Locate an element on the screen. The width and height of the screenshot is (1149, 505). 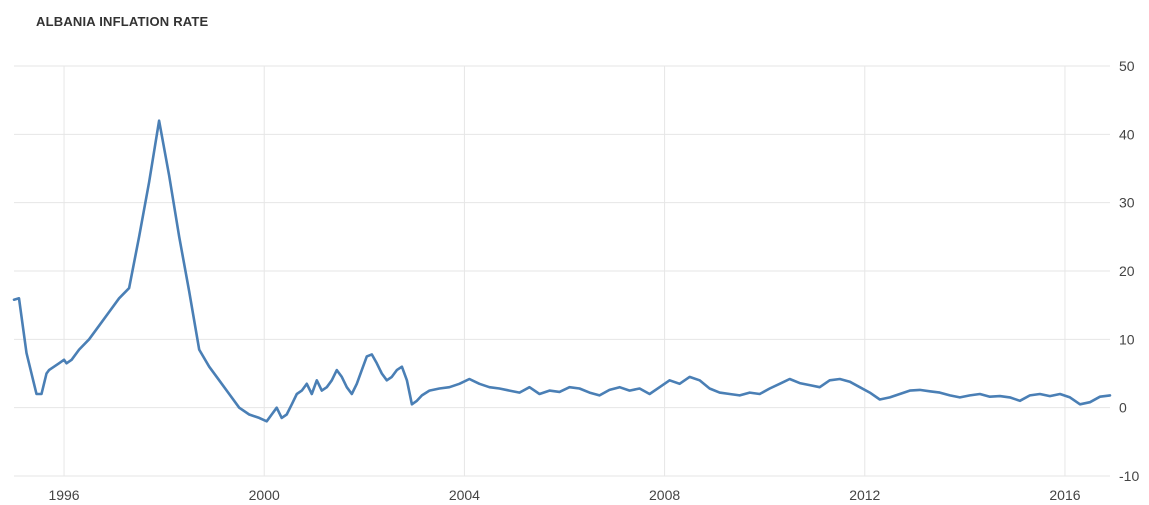
y-tick-label: 10 is located at coordinates (1127, 339).